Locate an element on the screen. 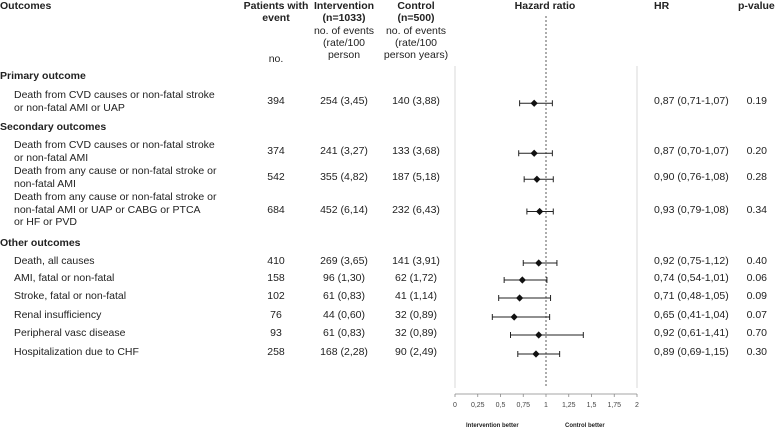 Image resolution: width=778 pixels, height=432 pixels. p-value: 0.40 is located at coordinates (756, 261).